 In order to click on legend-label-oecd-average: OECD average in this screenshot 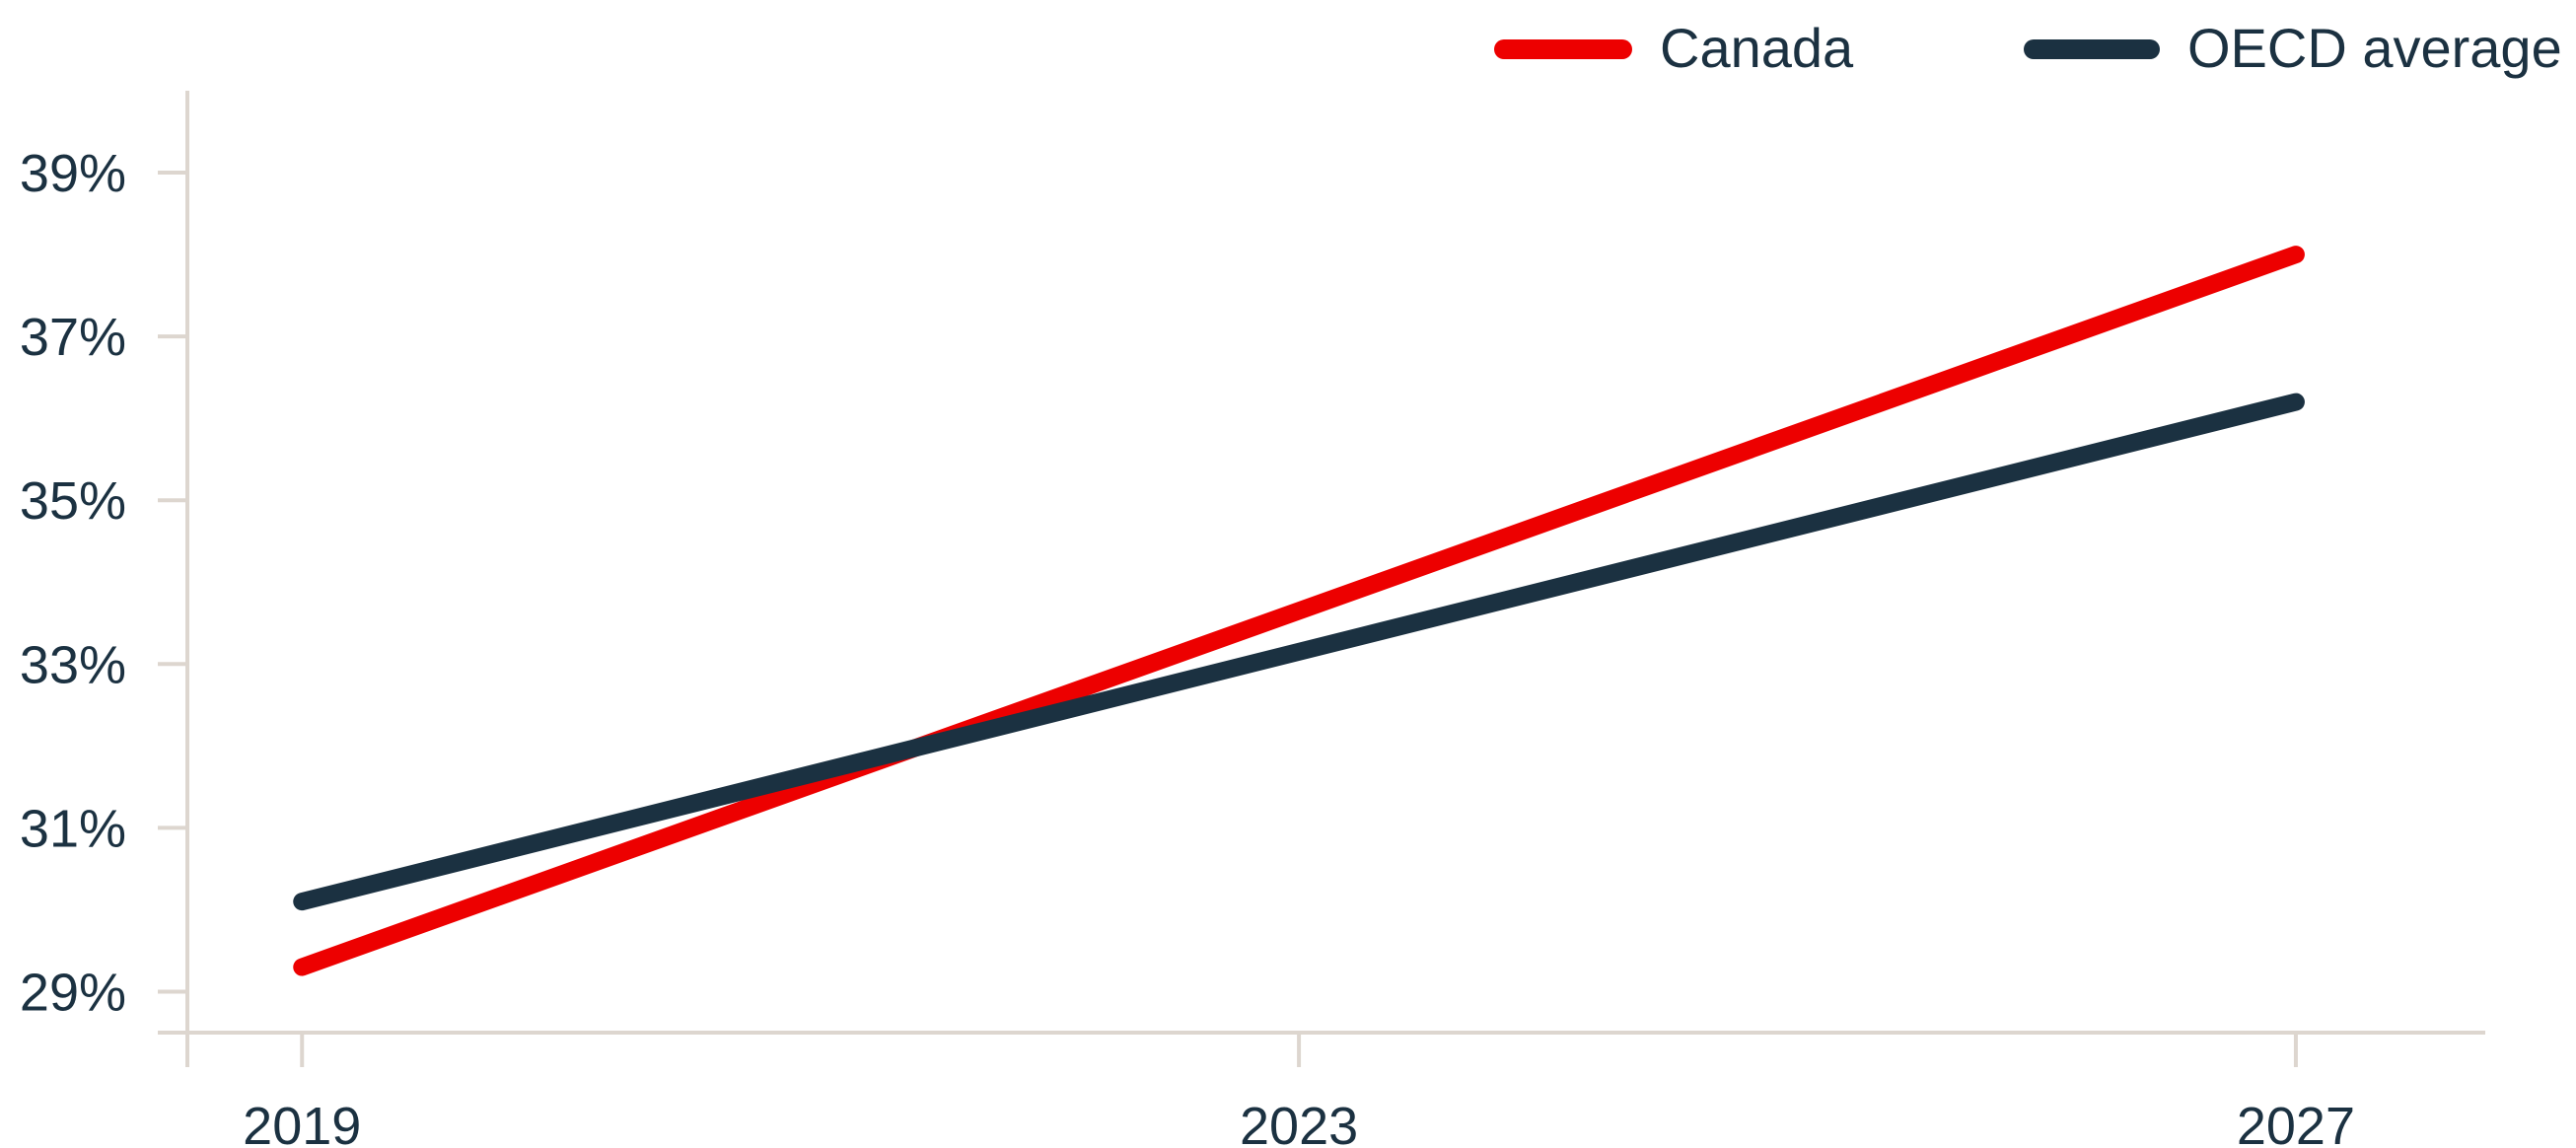, I will do `click(2374, 48)`.